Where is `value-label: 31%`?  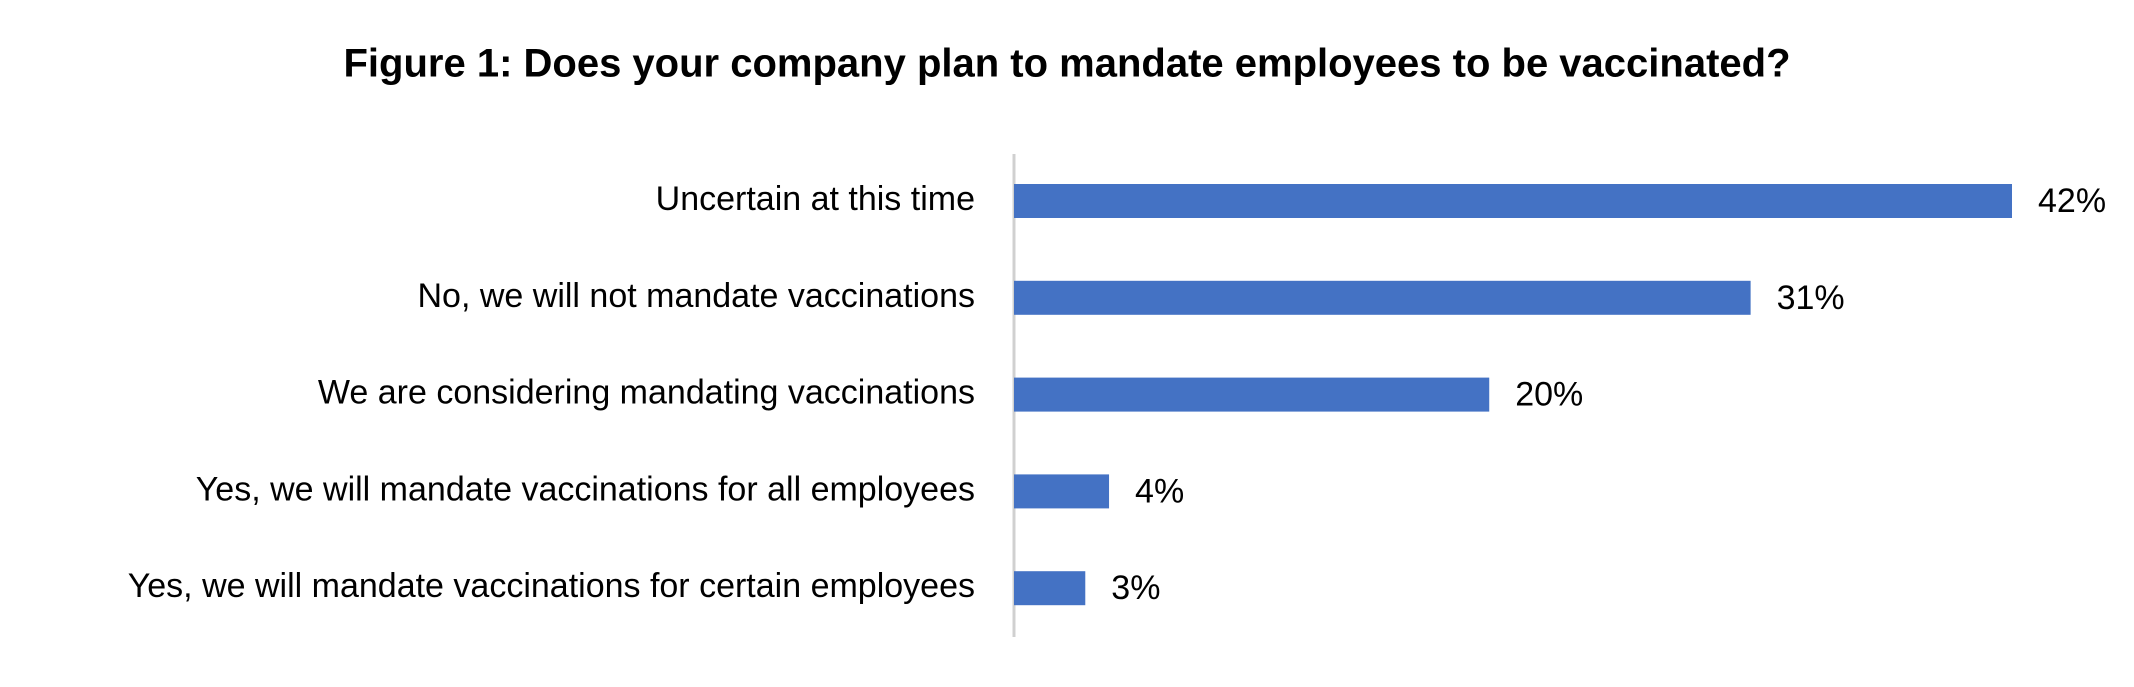 value-label: 31% is located at coordinates (1811, 298).